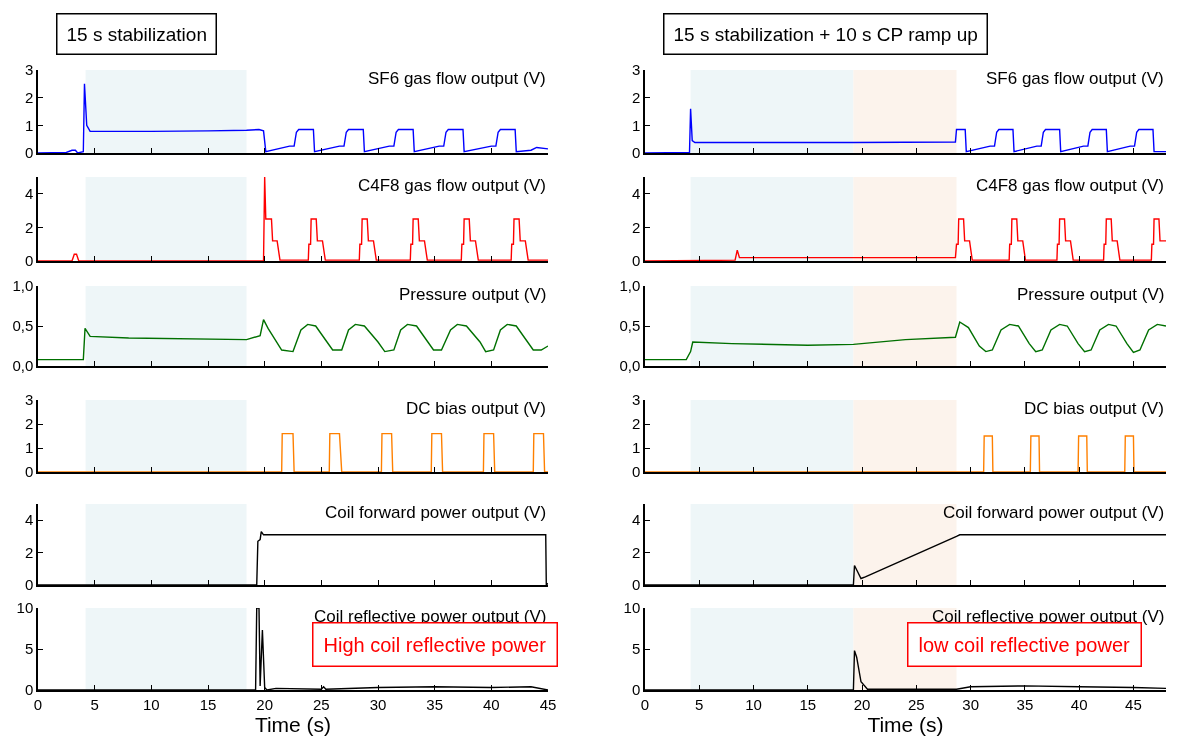 This screenshot has height=754, width=1184. Describe the element at coordinates (1024, 644) in the screenshot. I see `annotation: low coil reflective power` at that location.